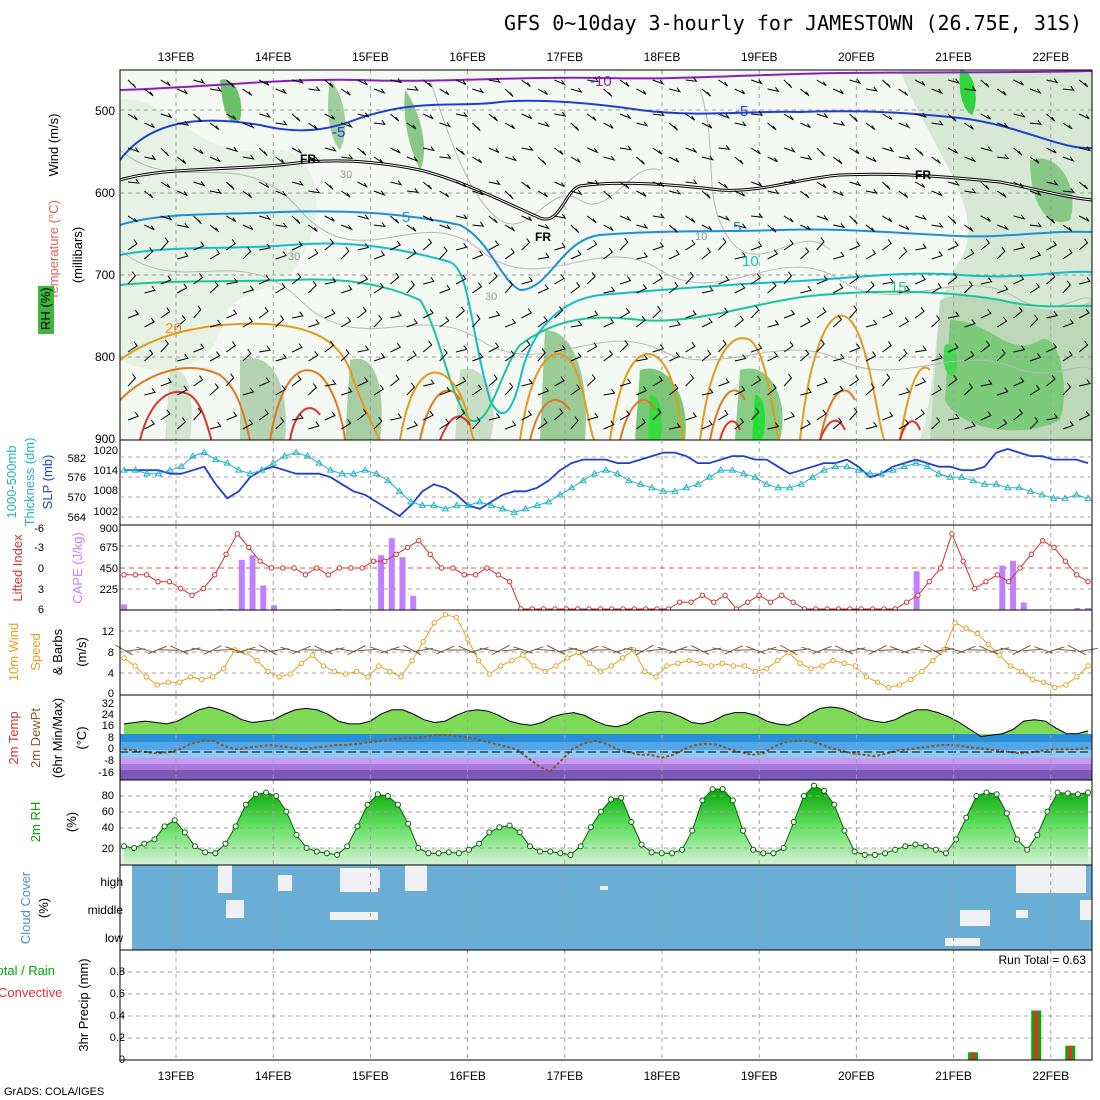  I want to click on date-tick: 22FEB, so click(1050, 57).